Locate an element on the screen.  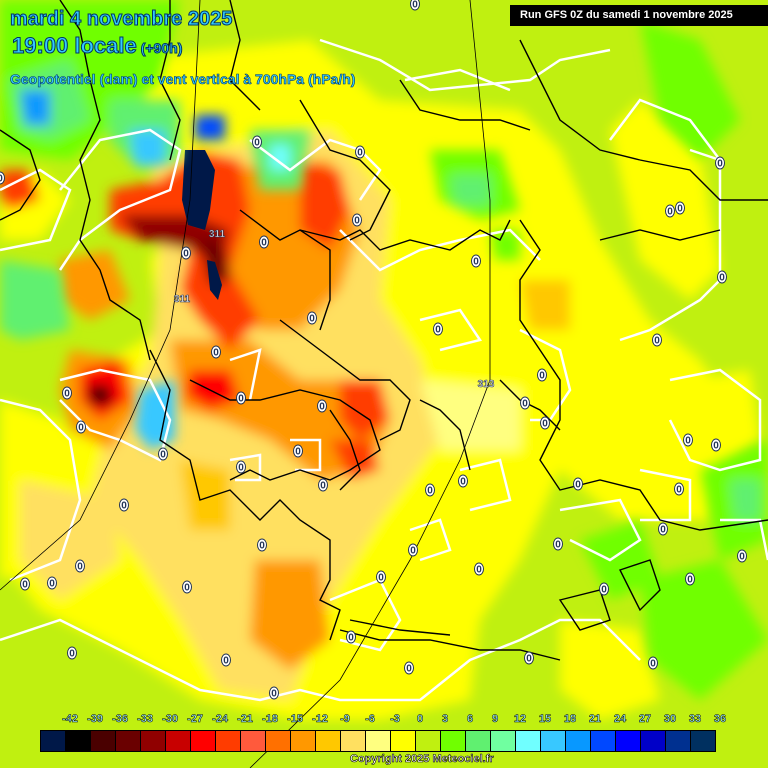
colorbar-tick-label: -12 is located at coordinates (320, 719).